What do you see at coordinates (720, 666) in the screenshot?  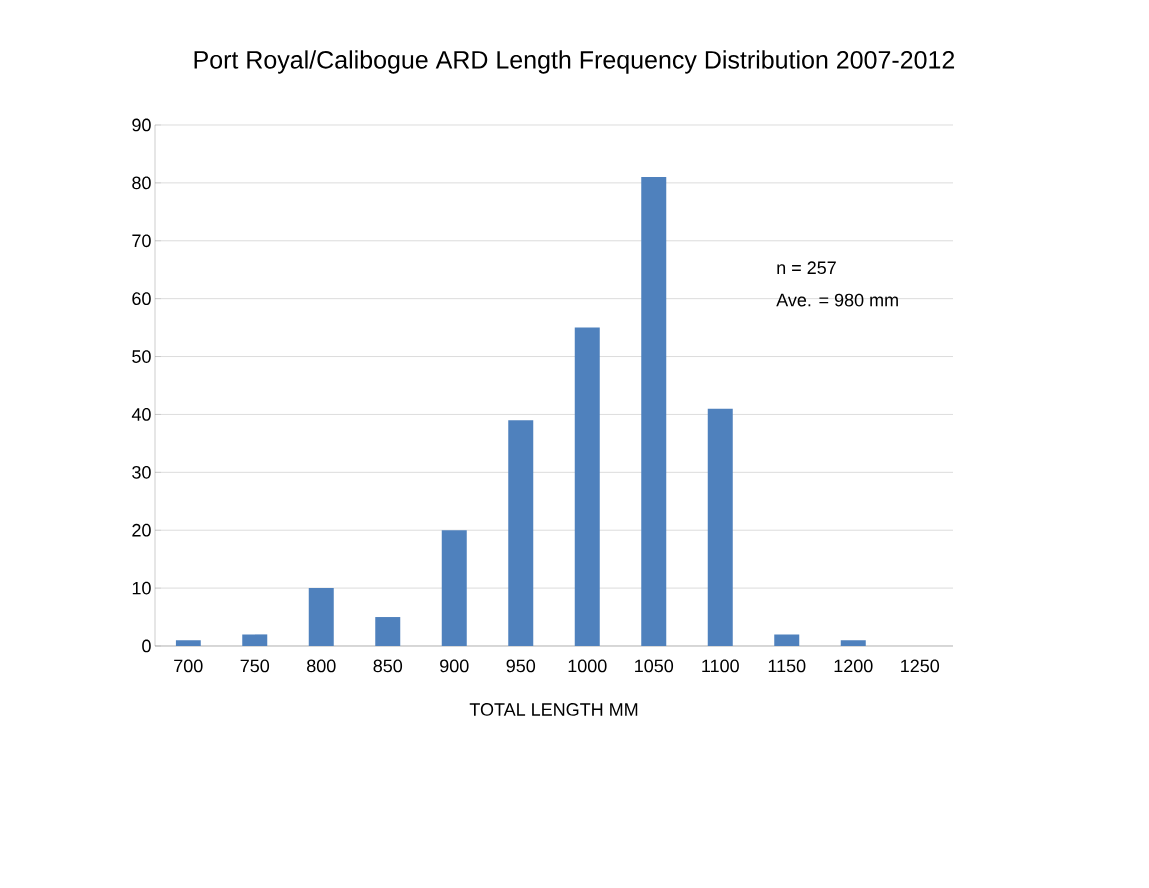 I see `x-tick-label: 1100` at bounding box center [720, 666].